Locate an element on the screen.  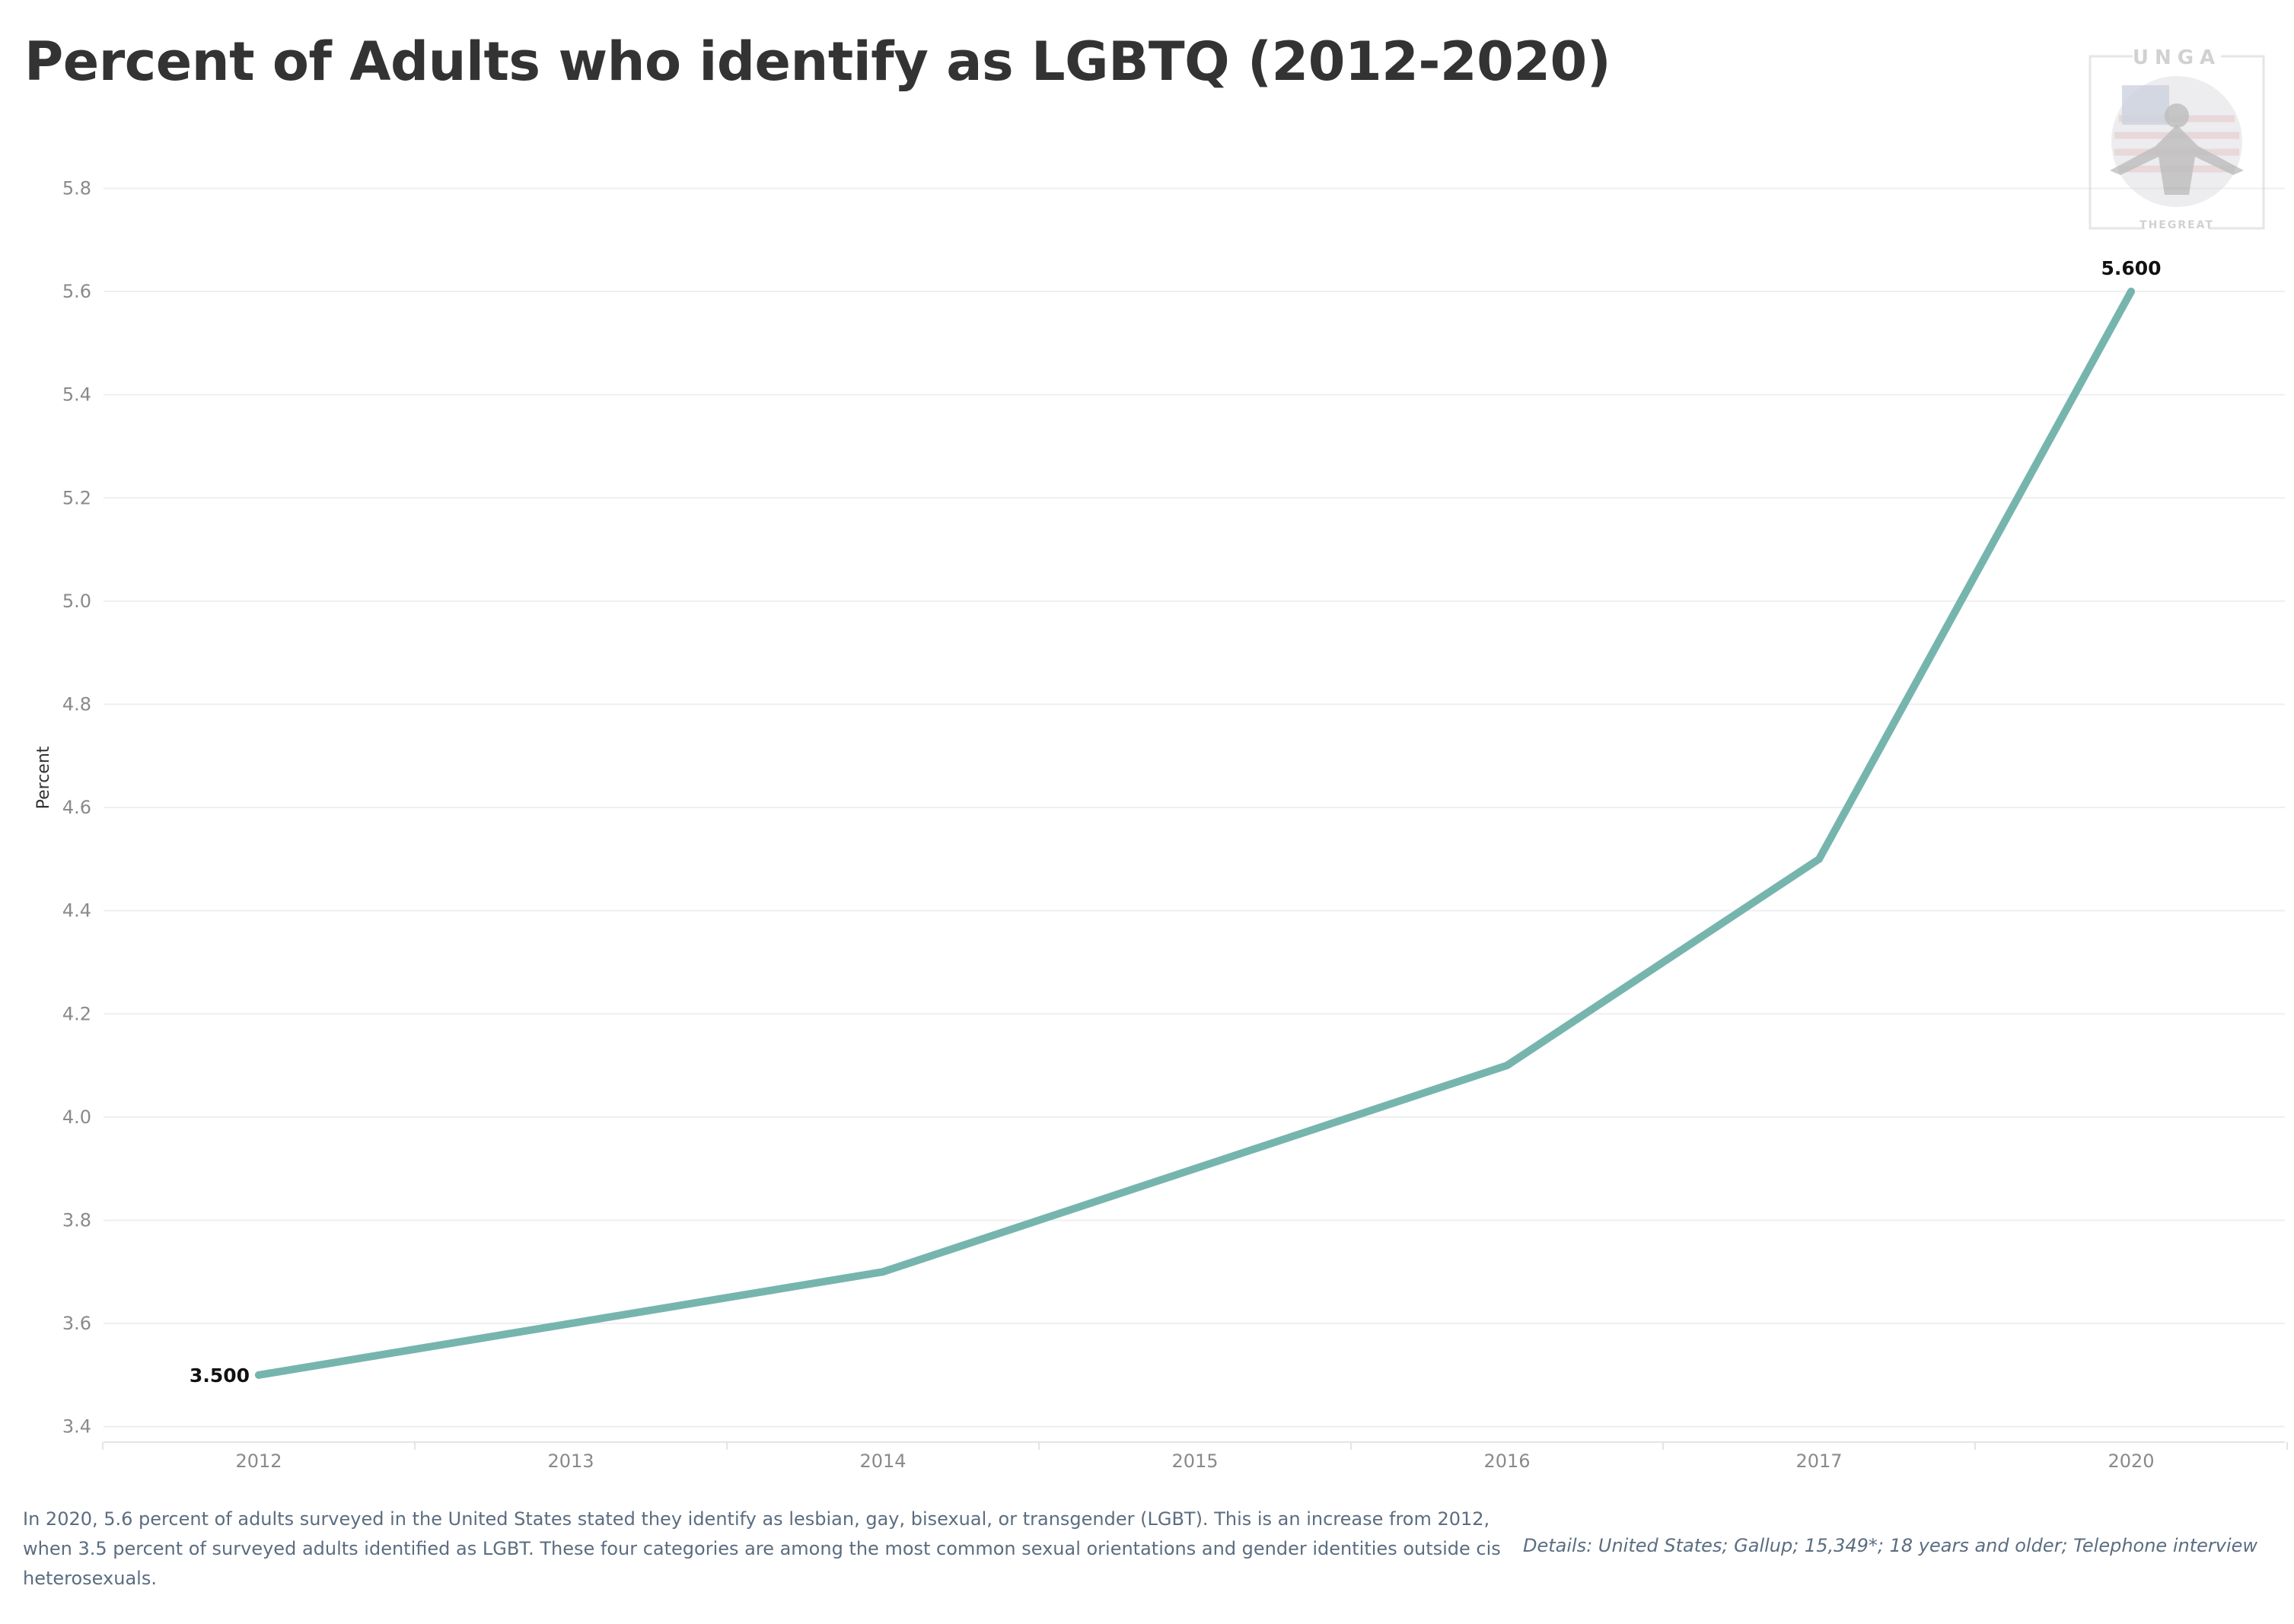
y-tick-label: 4.0 is located at coordinates (76, 1117).